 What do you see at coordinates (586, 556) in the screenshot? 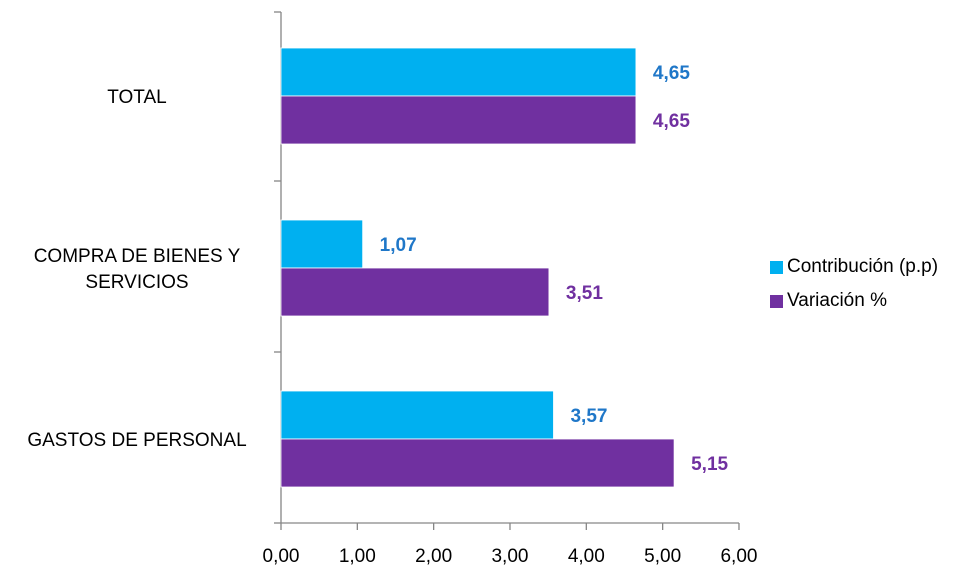
I see `x-tick-label: 4,00` at bounding box center [586, 556].